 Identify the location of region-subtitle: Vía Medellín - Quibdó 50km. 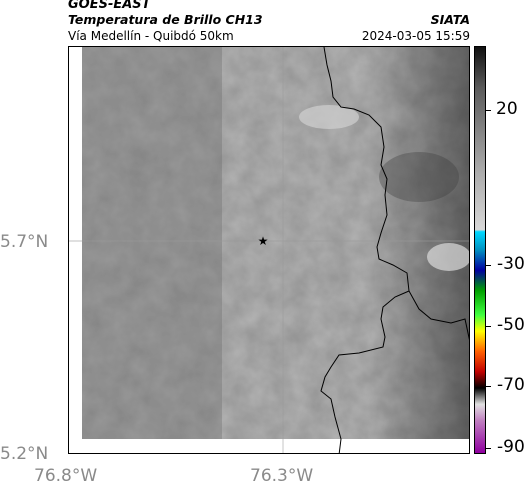
(151, 36).